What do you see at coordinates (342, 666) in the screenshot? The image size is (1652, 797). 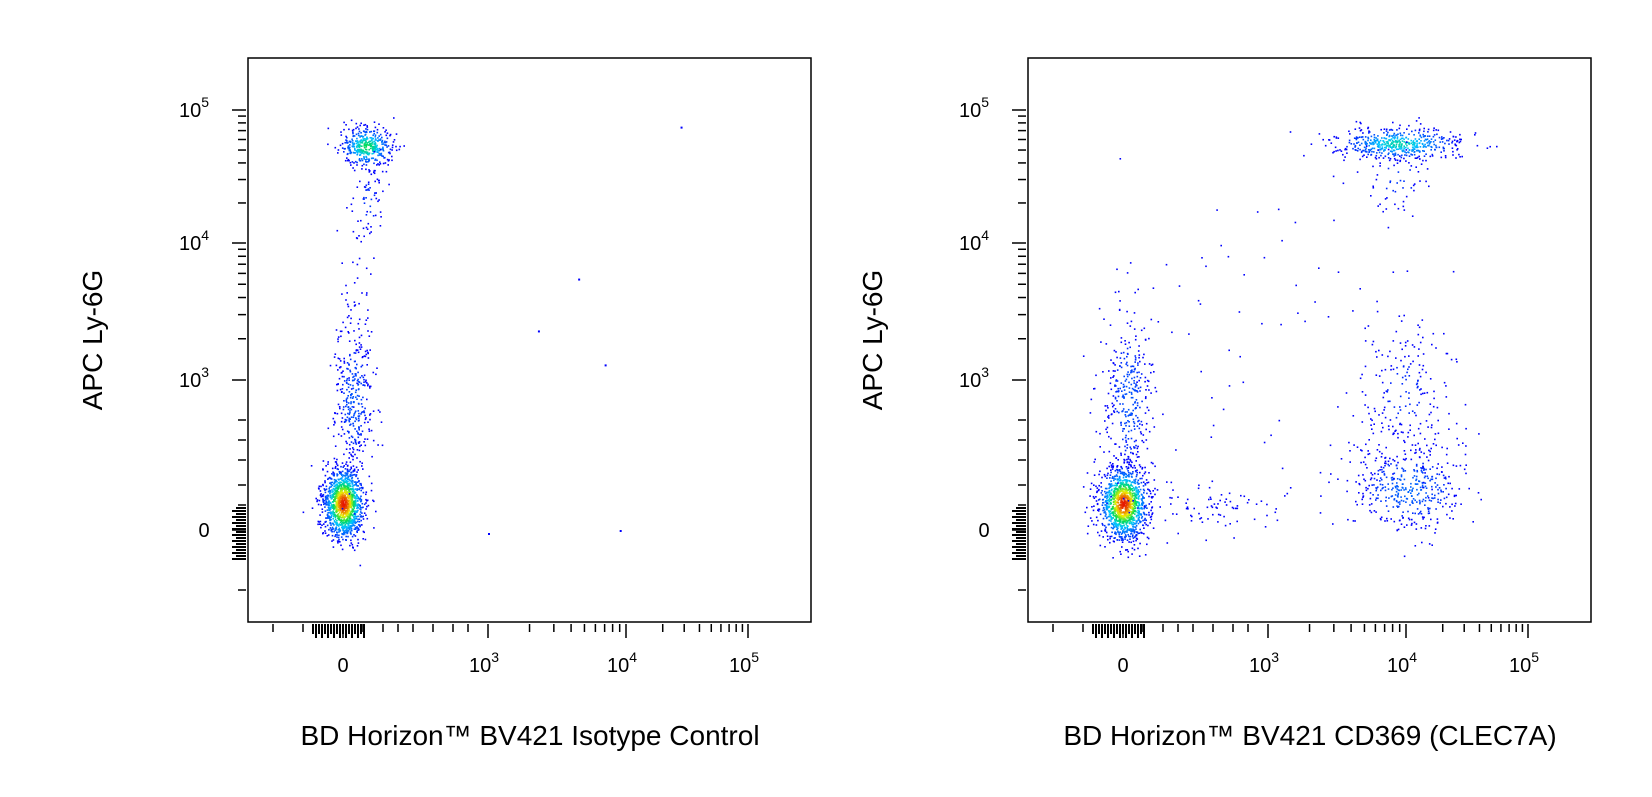 I see `x-tick-label: 0` at bounding box center [342, 666].